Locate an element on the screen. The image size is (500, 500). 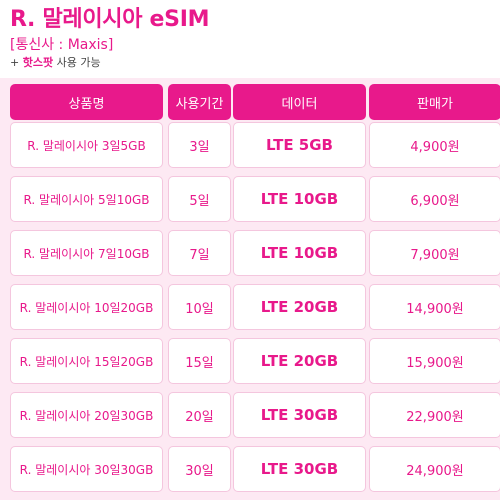
table-row: R. 말레이시아 20일30GB 20일 LTE 30GB 22,900원 is located at coordinates (255, 415).